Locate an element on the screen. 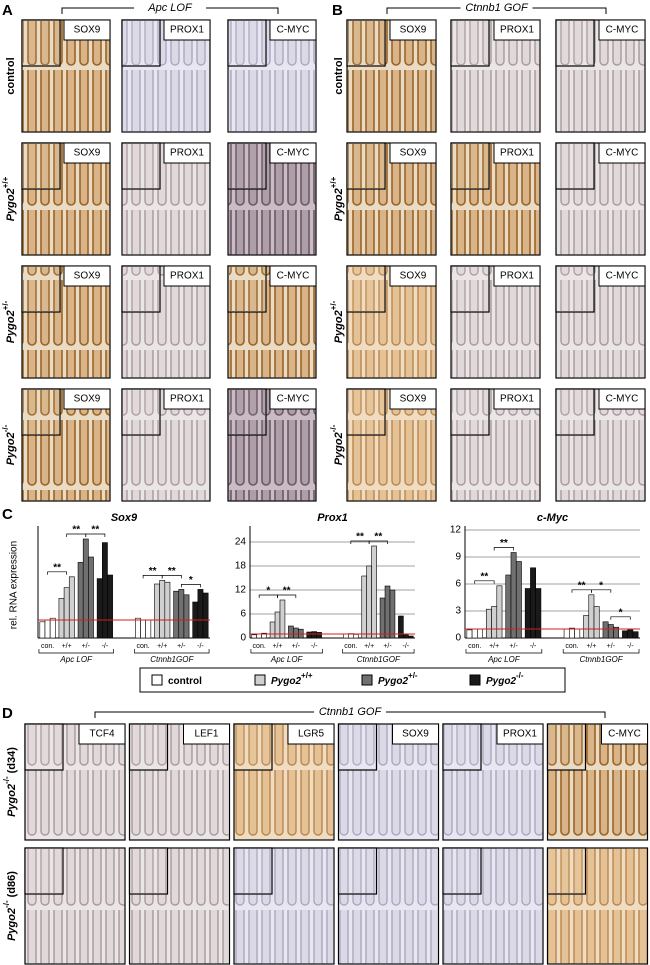 The height and width of the screenshot is (965, 650). row-label: Pygo2-/- is located at coordinates (337, 444).